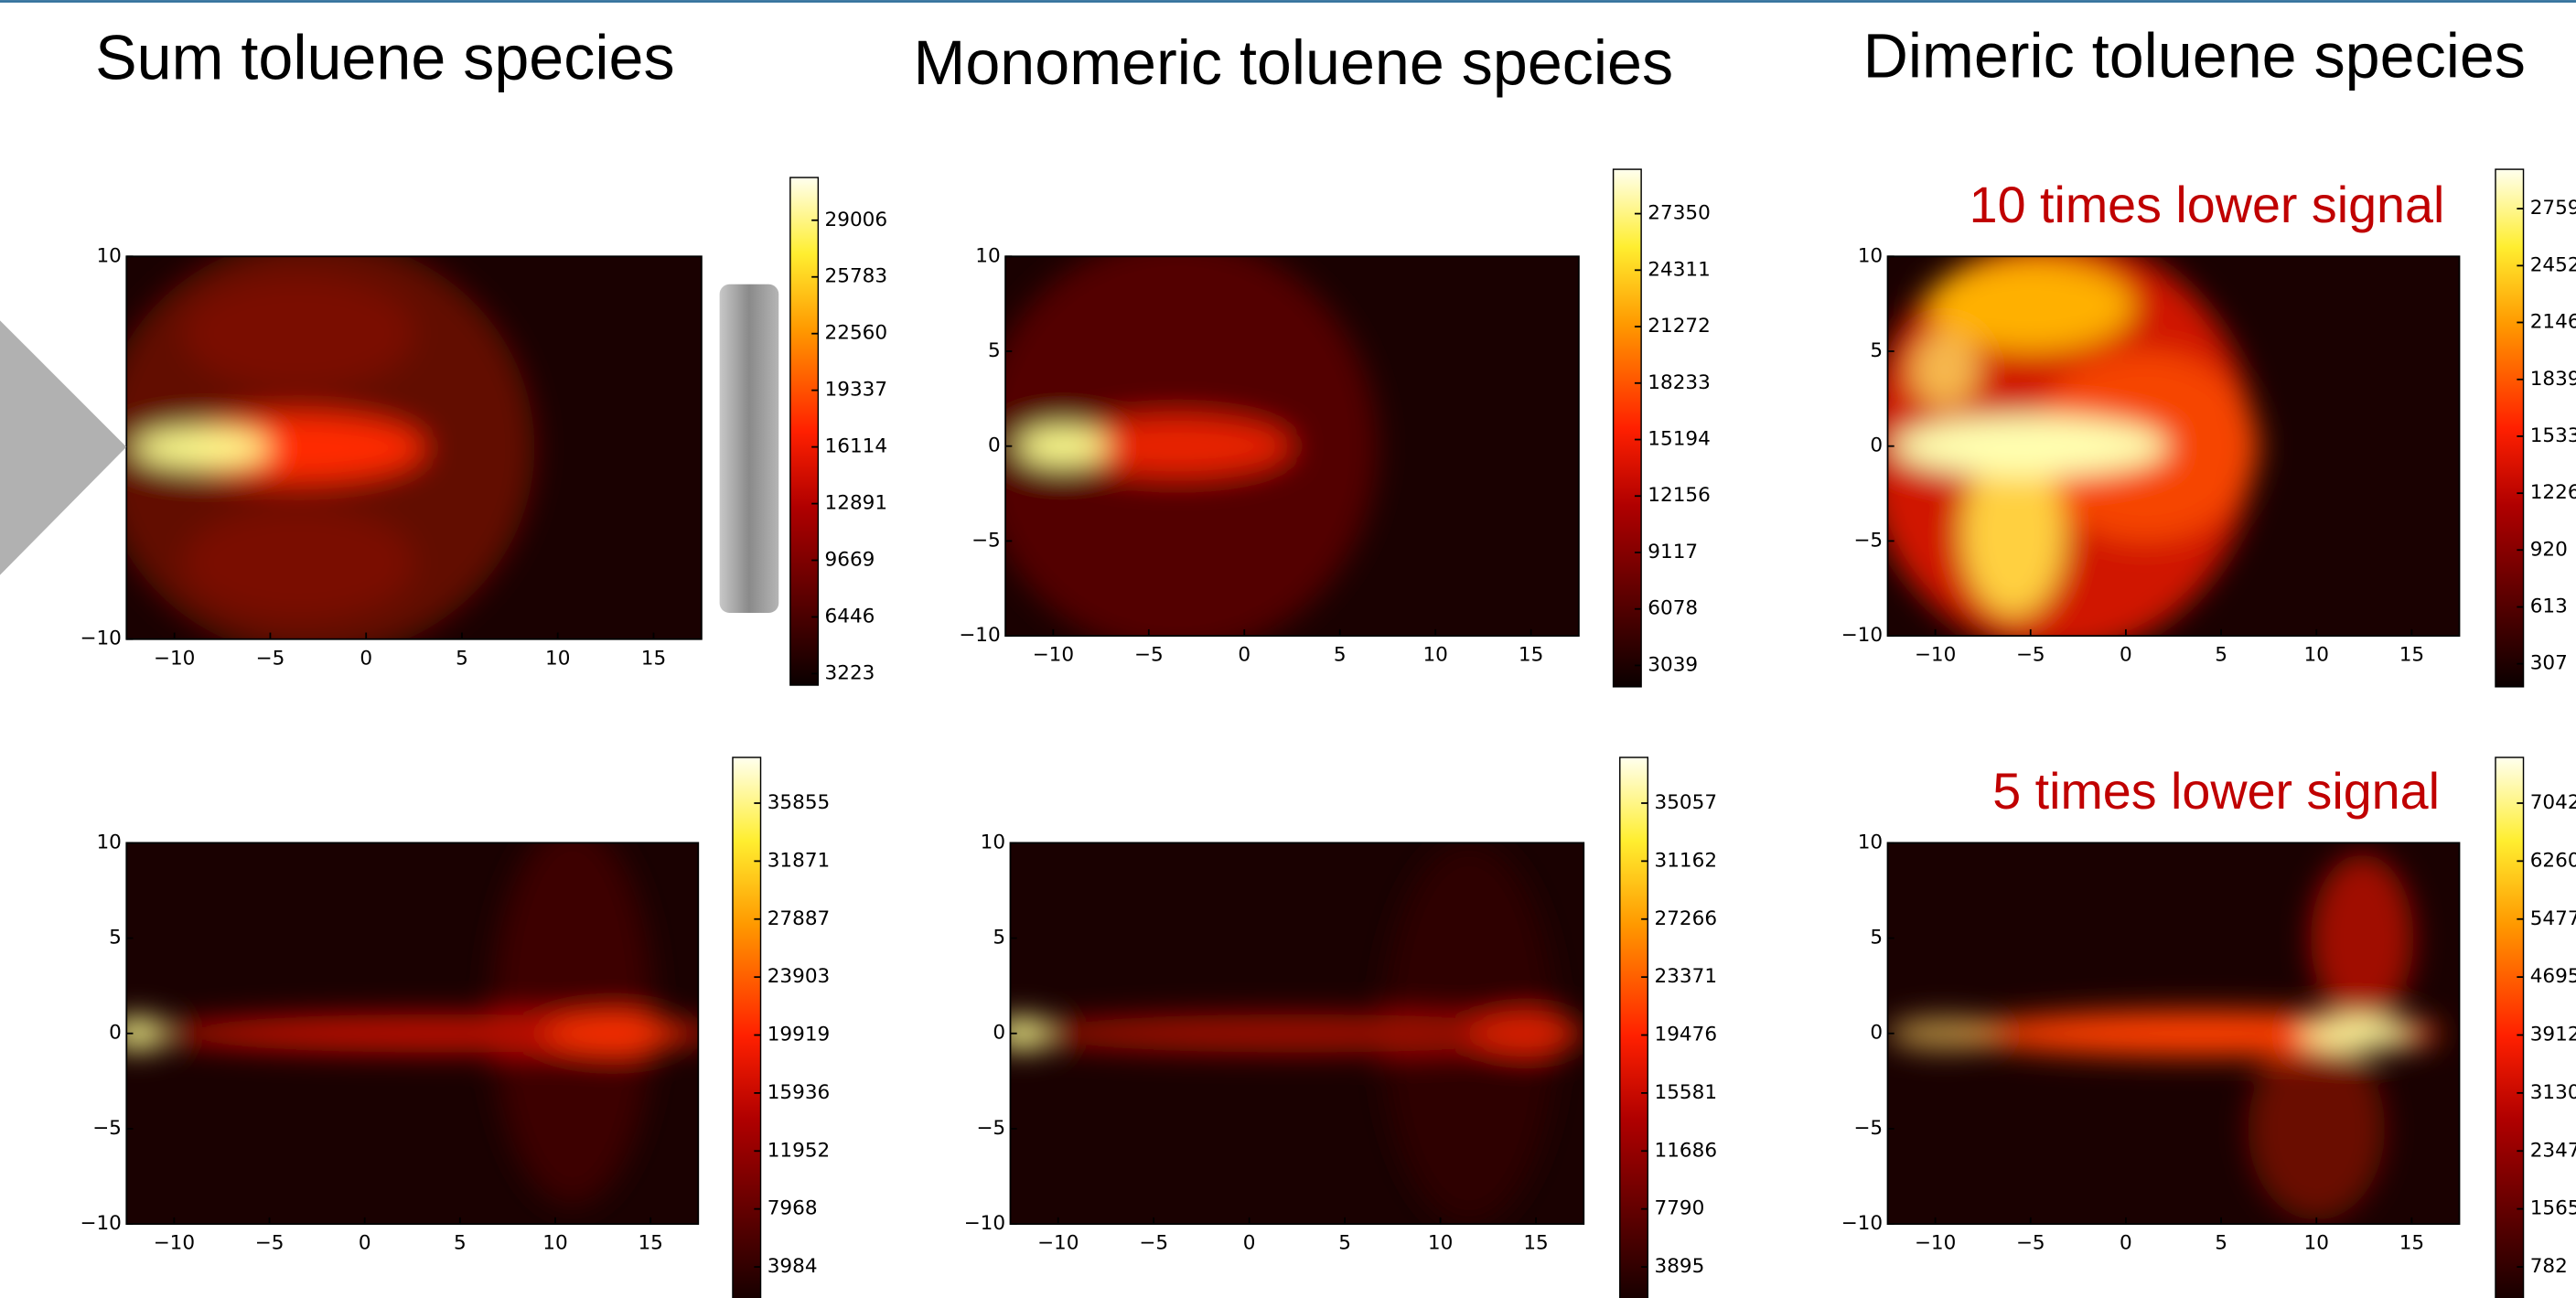  Describe the element at coordinates (857, 333) in the screenshot. I see `colorbar-tick-label: 22560` at that location.